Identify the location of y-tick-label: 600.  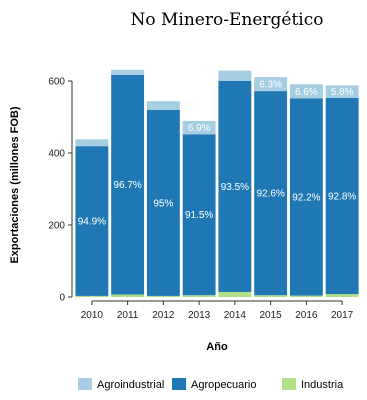
(56, 82).